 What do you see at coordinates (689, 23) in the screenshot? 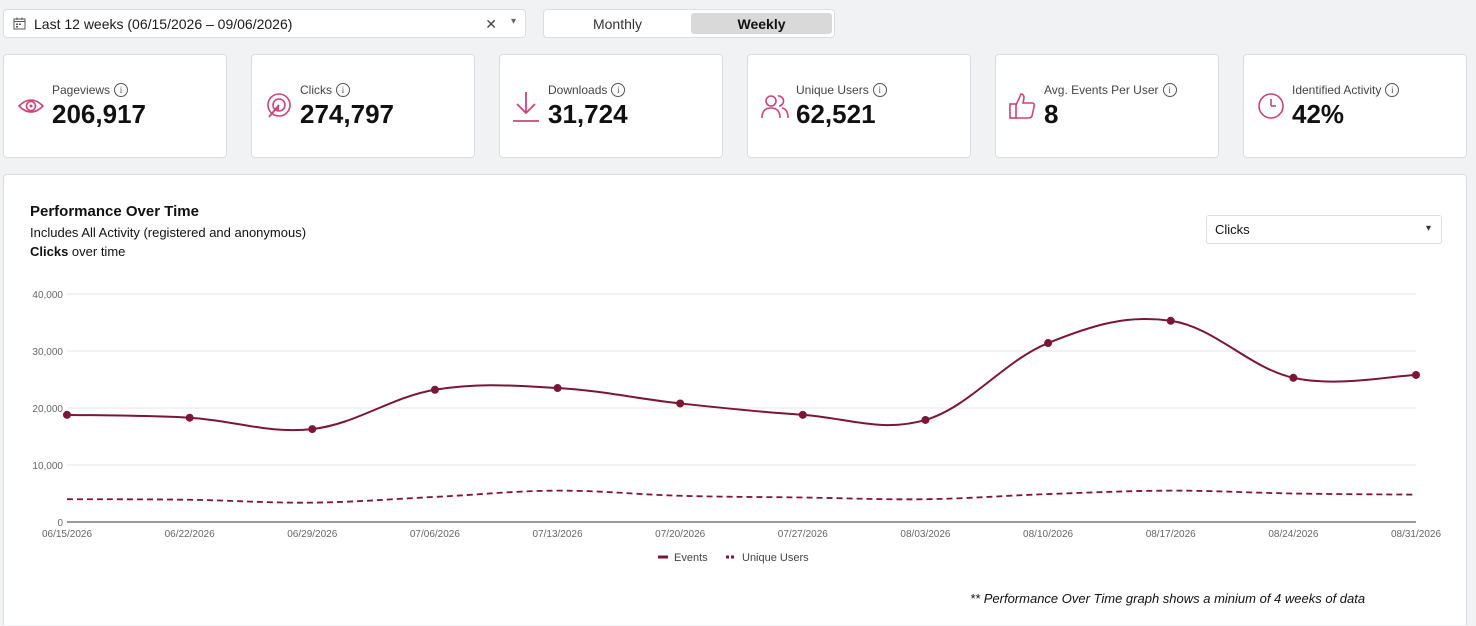
I see `granularity-toggle: Monthly Weekly` at bounding box center [689, 23].